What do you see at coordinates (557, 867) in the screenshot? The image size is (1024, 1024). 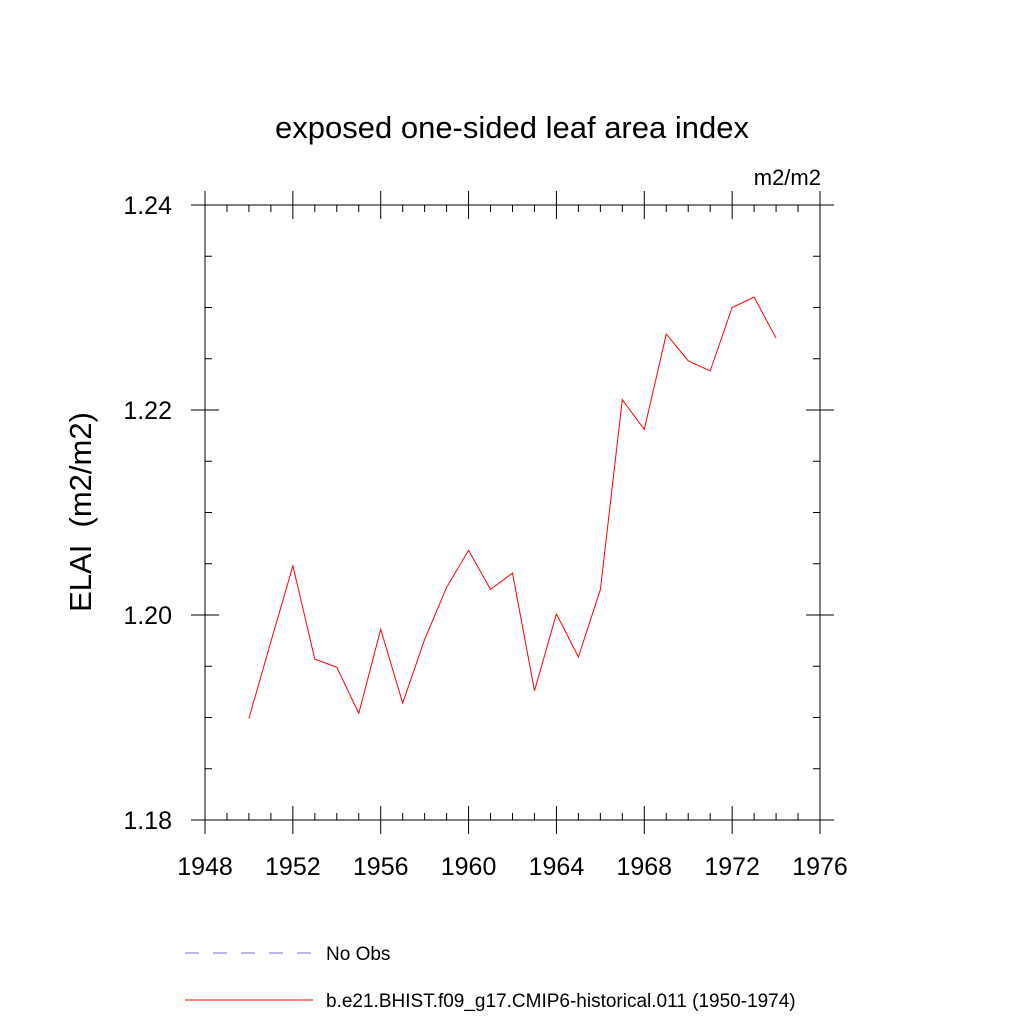 I see `x-tick-label: 1964` at bounding box center [557, 867].